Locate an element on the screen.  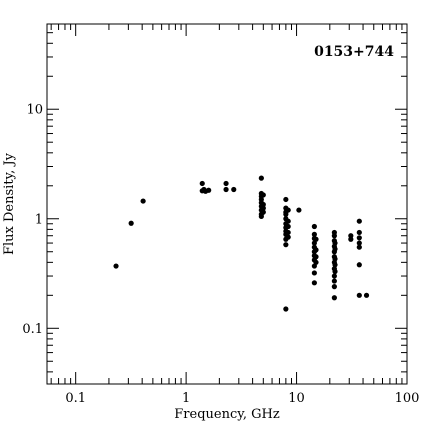
y-tick-label: 0.1 is located at coordinates (32, 329).